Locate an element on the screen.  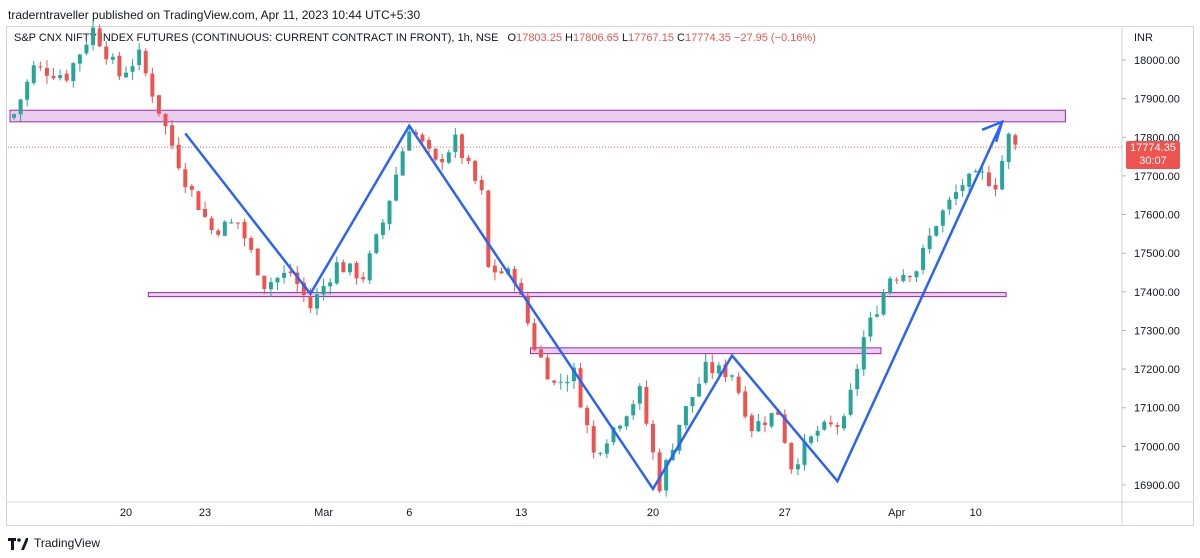
y-tick-label: 17500.00 is located at coordinates (1157, 254).